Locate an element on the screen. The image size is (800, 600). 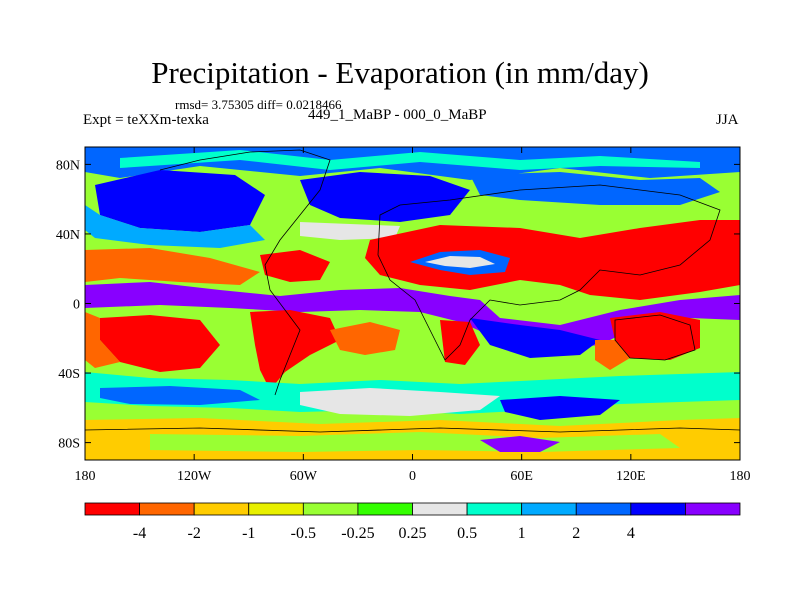
colorbar-label: 0.25 is located at coordinates (413, 533).